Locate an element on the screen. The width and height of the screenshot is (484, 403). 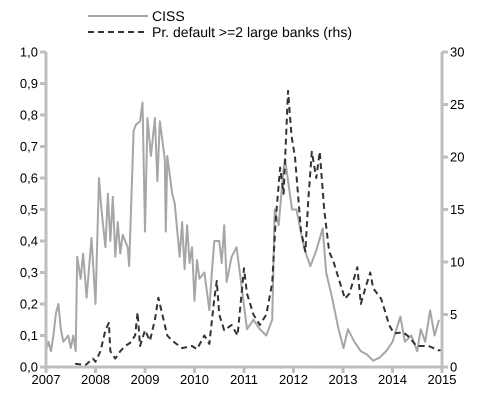
y-tick-label: 0,4 is located at coordinates (29, 241).